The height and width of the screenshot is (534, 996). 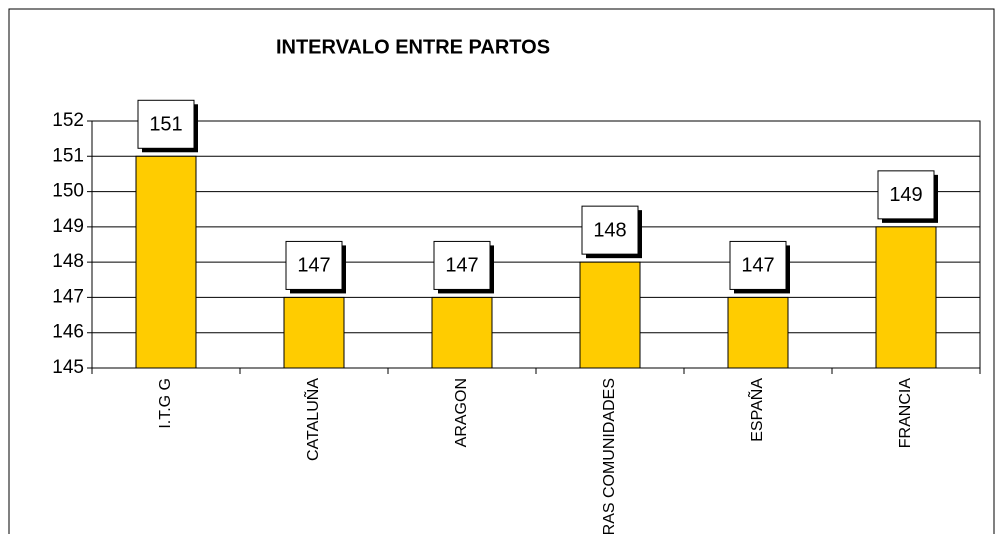 I want to click on y-tick-label: 147, so click(x=68, y=296).